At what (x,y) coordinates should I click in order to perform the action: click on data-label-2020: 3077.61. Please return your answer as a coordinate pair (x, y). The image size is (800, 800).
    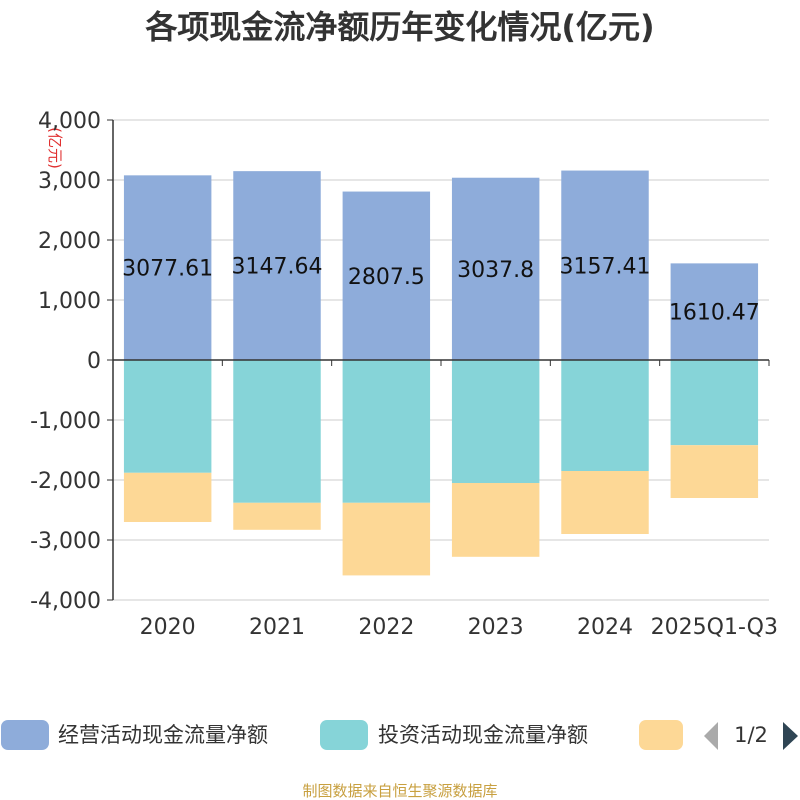
    Looking at the image, I should click on (167, 269).